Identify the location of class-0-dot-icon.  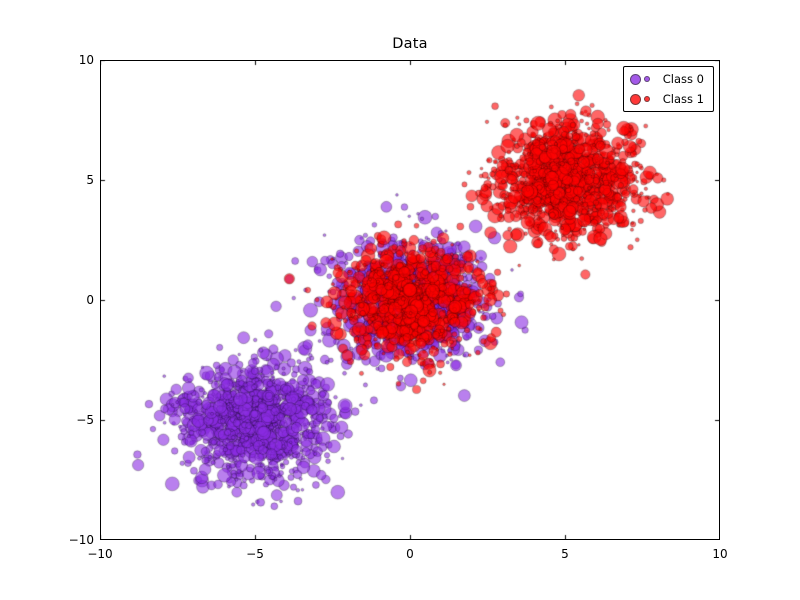
(635, 79).